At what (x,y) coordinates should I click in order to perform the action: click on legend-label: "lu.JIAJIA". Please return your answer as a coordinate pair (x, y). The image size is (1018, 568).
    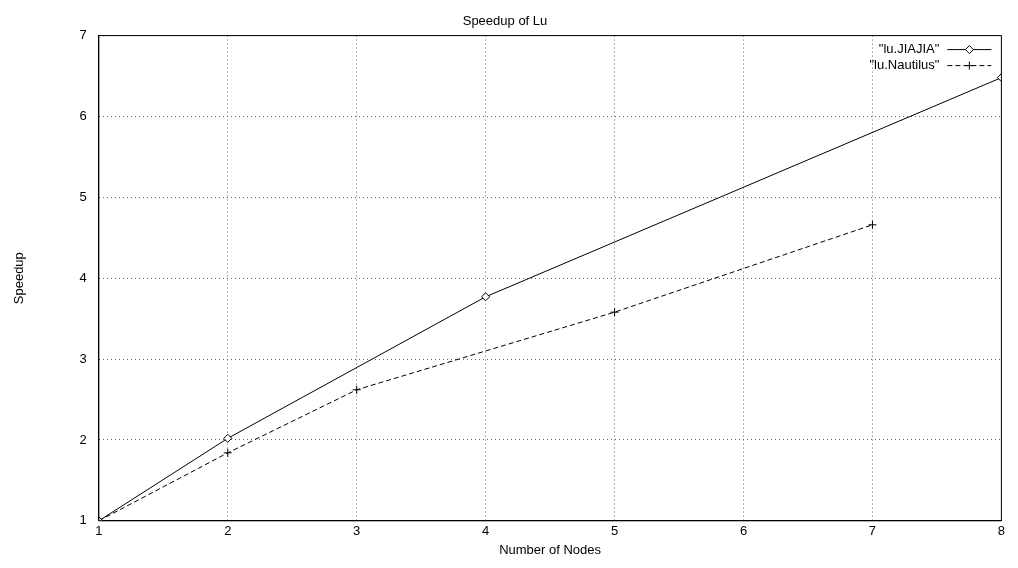
    Looking at the image, I should click on (909, 49).